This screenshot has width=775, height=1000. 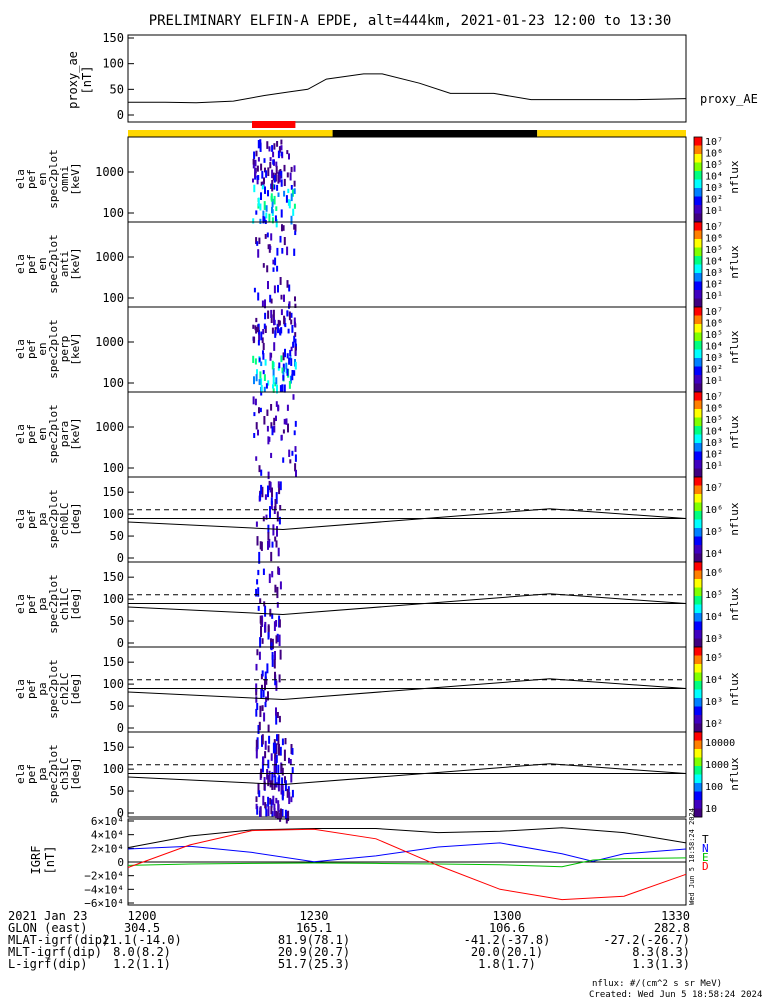 What do you see at coordinates (47, 916) in the screenshot?
I see `footer-row-label: 2021 Jan 23` at bounding box center [47, 916].